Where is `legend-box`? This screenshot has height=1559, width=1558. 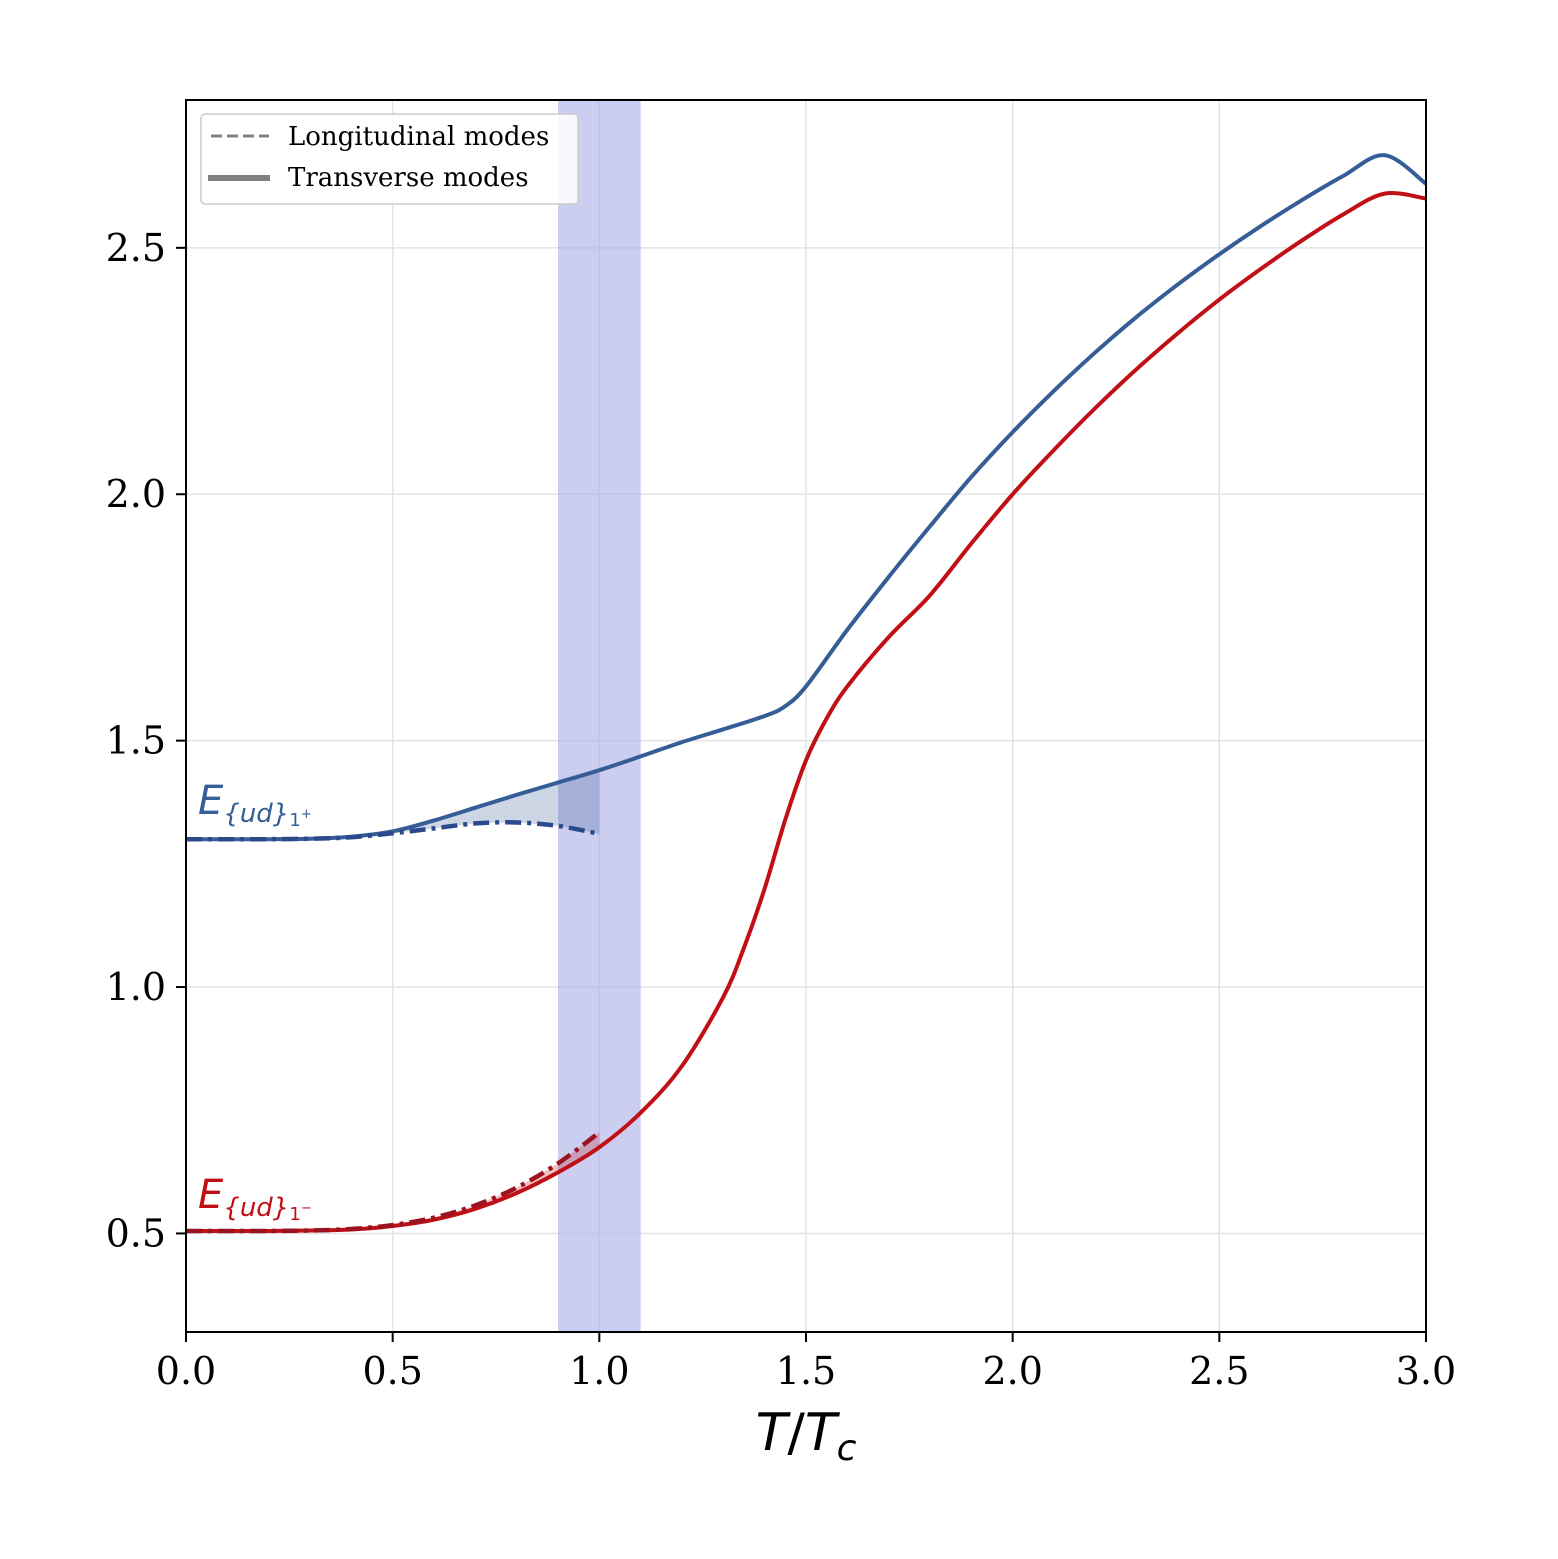
legend-box is located at coordinates (389, 159).